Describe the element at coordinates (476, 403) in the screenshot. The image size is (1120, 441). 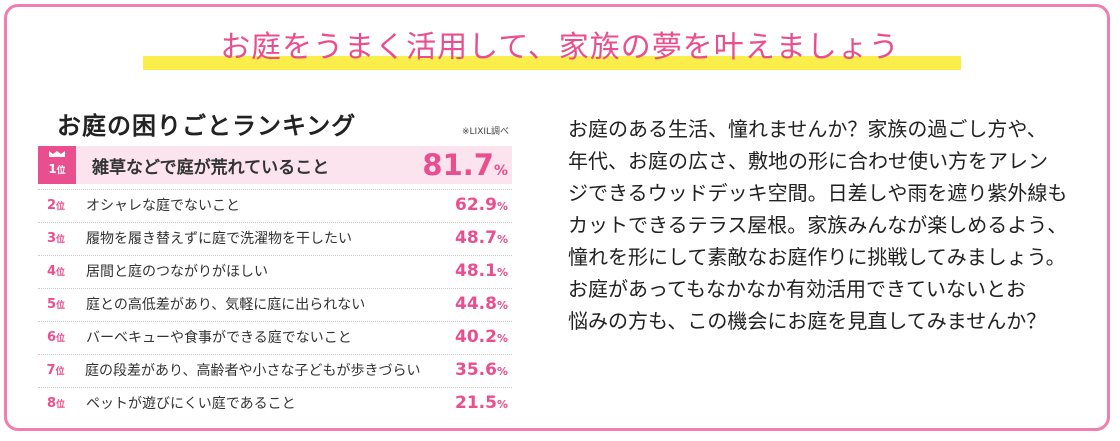
I see `percent-value: 21.5` at that location.